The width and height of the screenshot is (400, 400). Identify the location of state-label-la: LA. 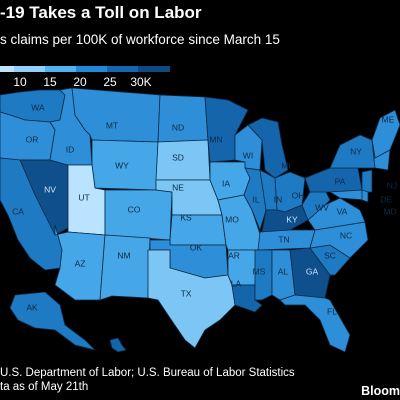
(236, 283).